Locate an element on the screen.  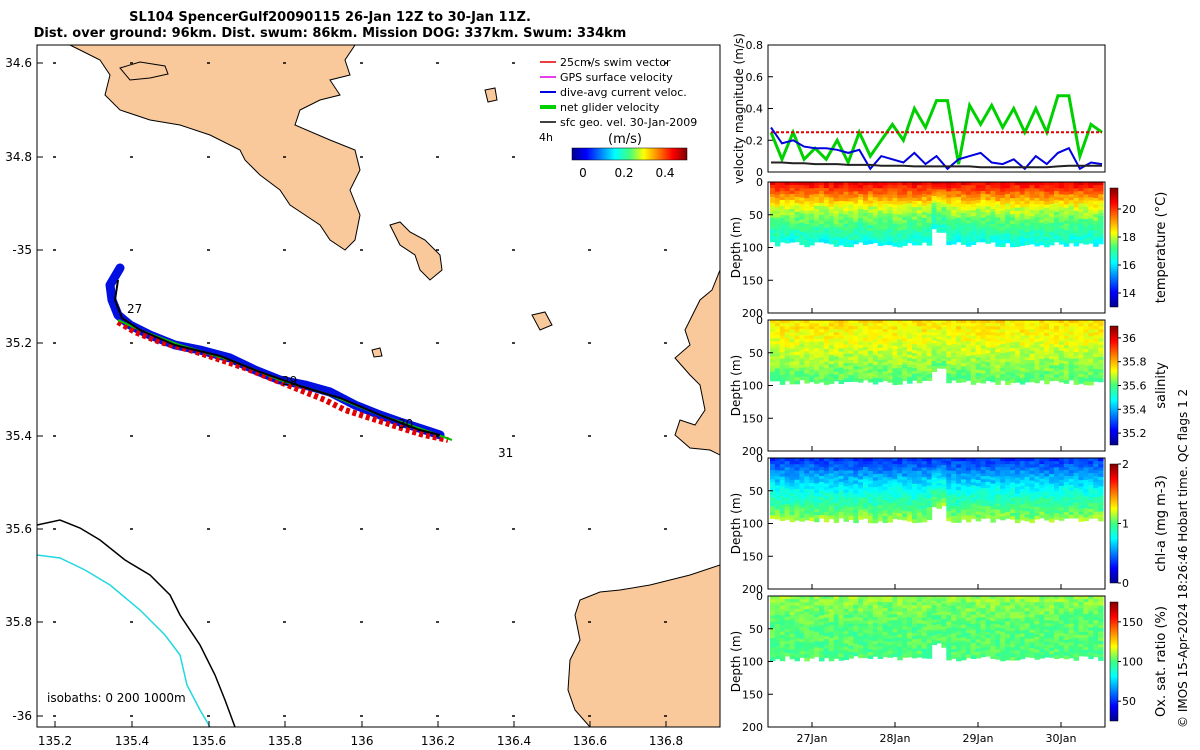
legend-swim-vector: 25cm/s swim vector is located at coordinates (605, 62).